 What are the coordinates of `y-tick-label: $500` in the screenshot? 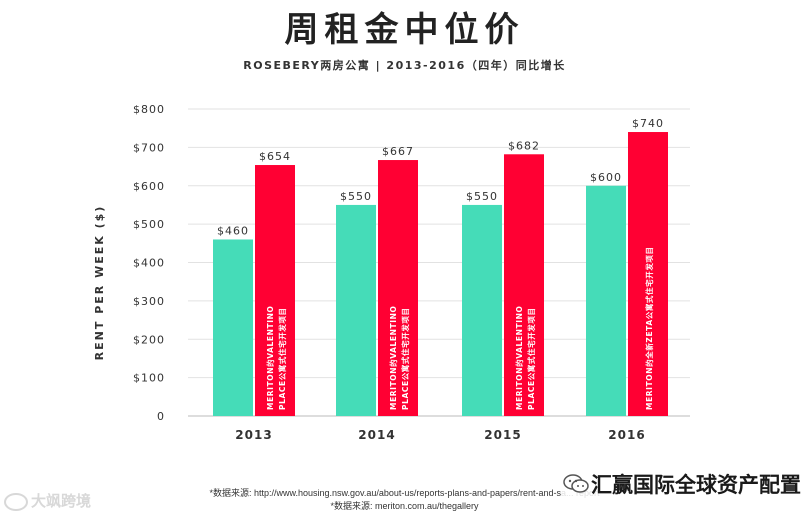 It's located at (149, 224).